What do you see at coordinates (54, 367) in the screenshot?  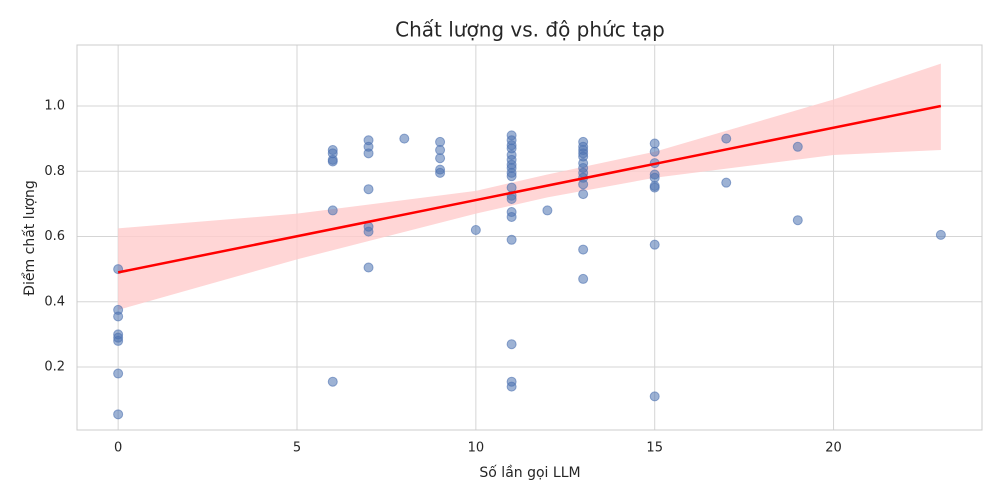 I see `y-tick-label: 0.2` at bounding box center [54, 367].